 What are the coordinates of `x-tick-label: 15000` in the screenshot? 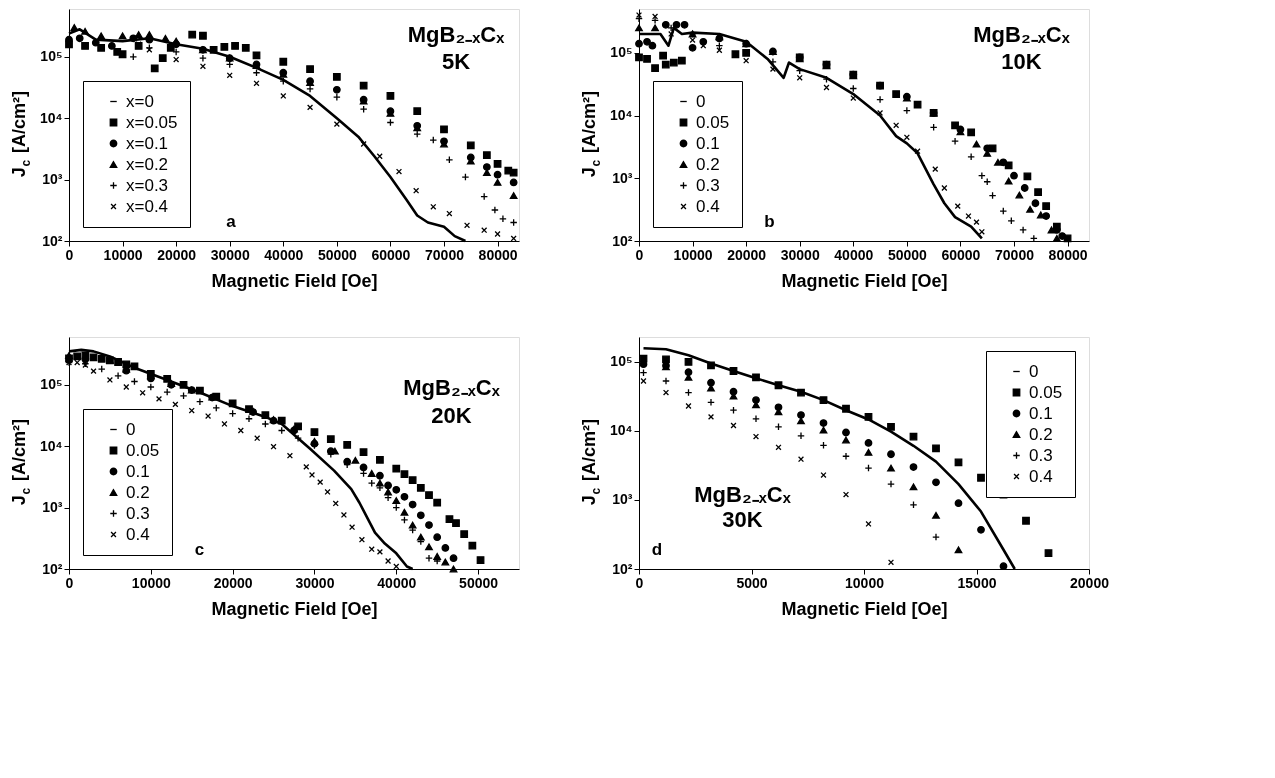 It's located at (977, 582).